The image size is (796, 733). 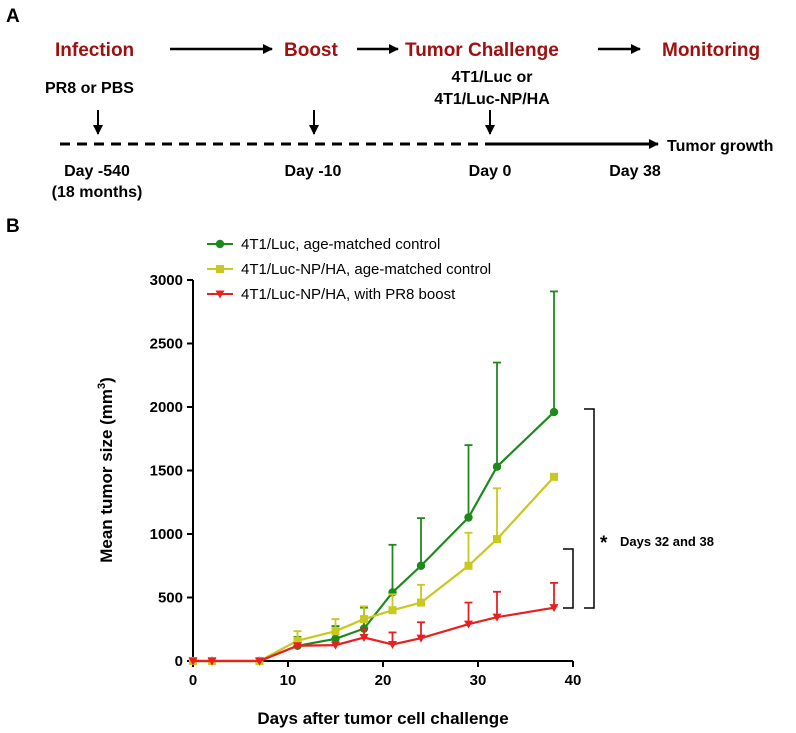 What do you see at coordinates (179, 661) in the screenshot?
I see `y-tick-label: 0` at bounding box center [179, 661].